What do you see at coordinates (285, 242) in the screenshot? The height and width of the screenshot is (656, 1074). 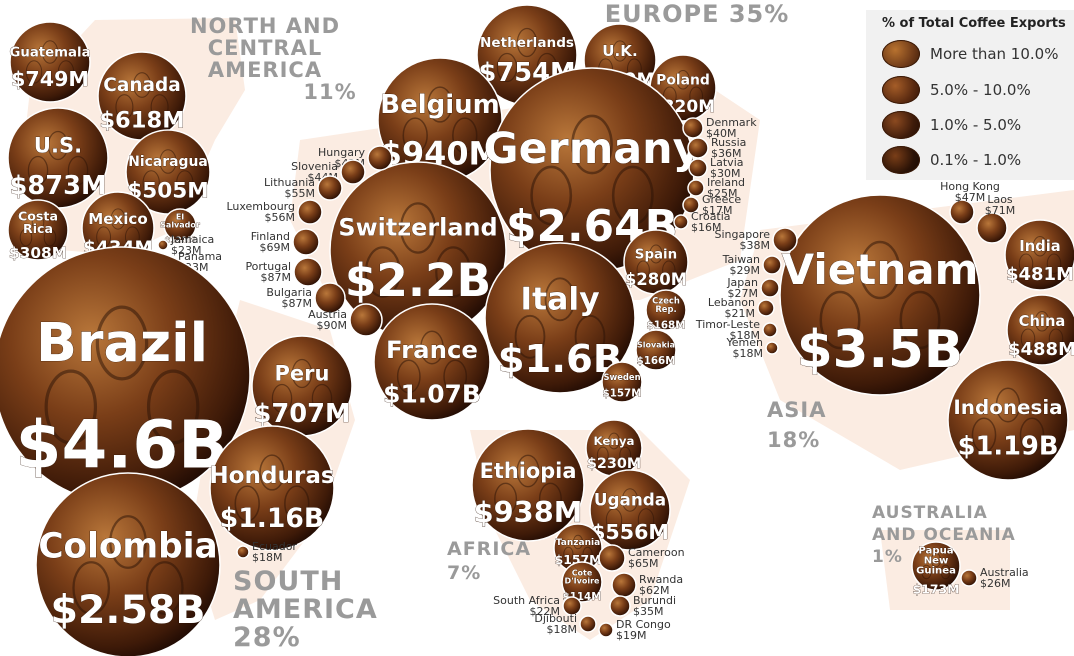 I see `bubble-finland: Finland$69M` at bounding box center [285, 242].